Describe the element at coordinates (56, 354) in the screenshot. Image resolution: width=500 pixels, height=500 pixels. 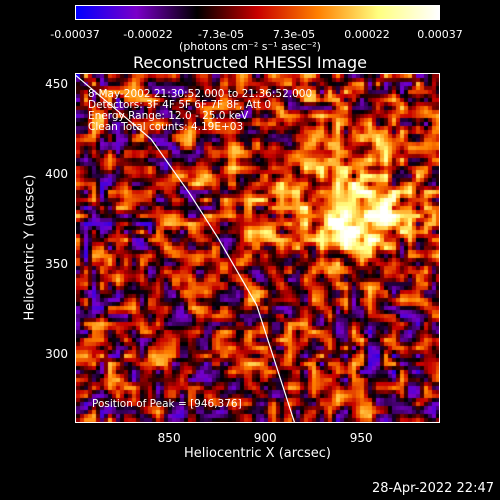
I see `y-tick-label: 300` at that location.